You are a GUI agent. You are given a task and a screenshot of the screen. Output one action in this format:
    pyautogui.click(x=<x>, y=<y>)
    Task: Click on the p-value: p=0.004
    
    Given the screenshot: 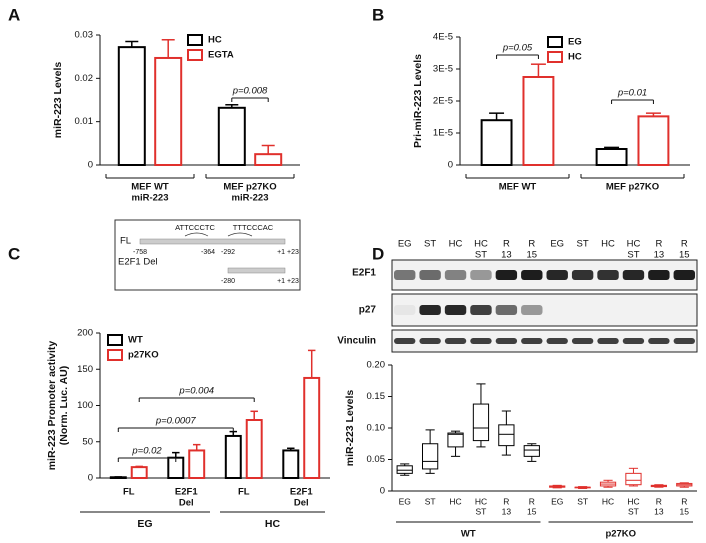 What is the action you would take?
    pyautogui.click(x=196, y=391)
    